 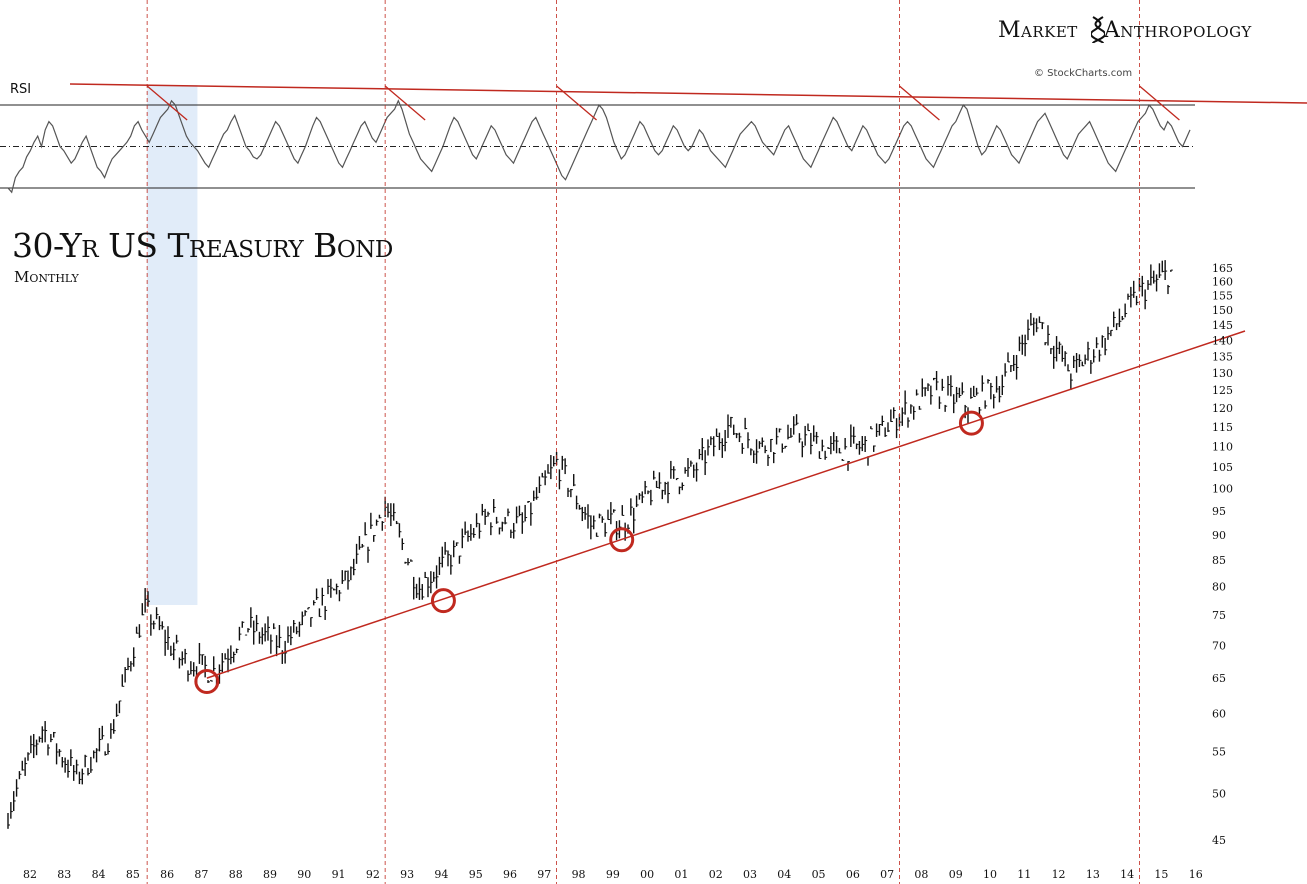 I want to click on y-tick-label: 75, so click(x=1219, y=615).